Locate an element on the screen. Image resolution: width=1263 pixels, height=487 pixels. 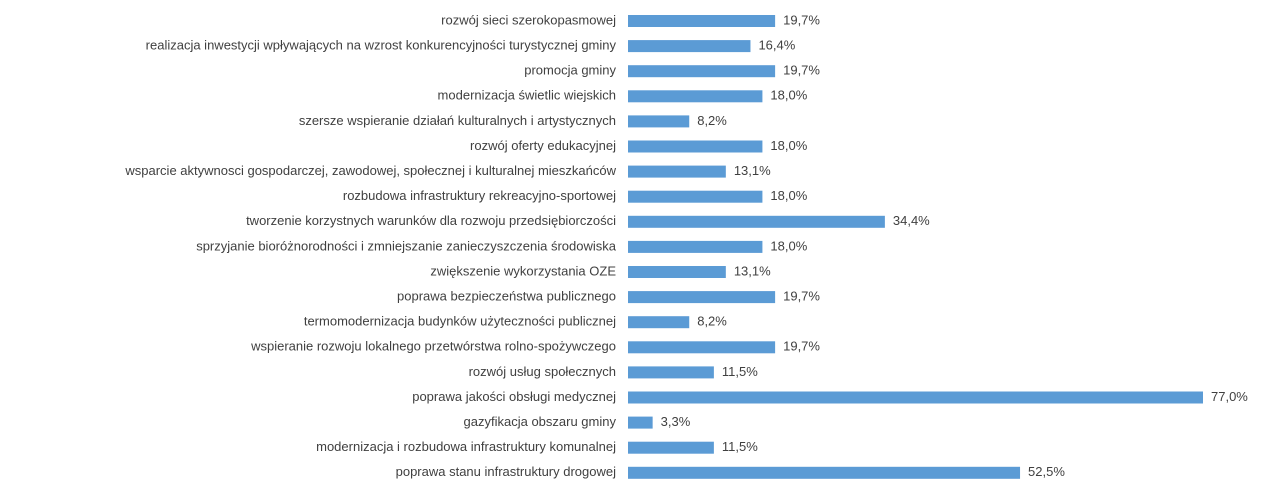
value-label: 3,3% is located at coordinates (676, 421).